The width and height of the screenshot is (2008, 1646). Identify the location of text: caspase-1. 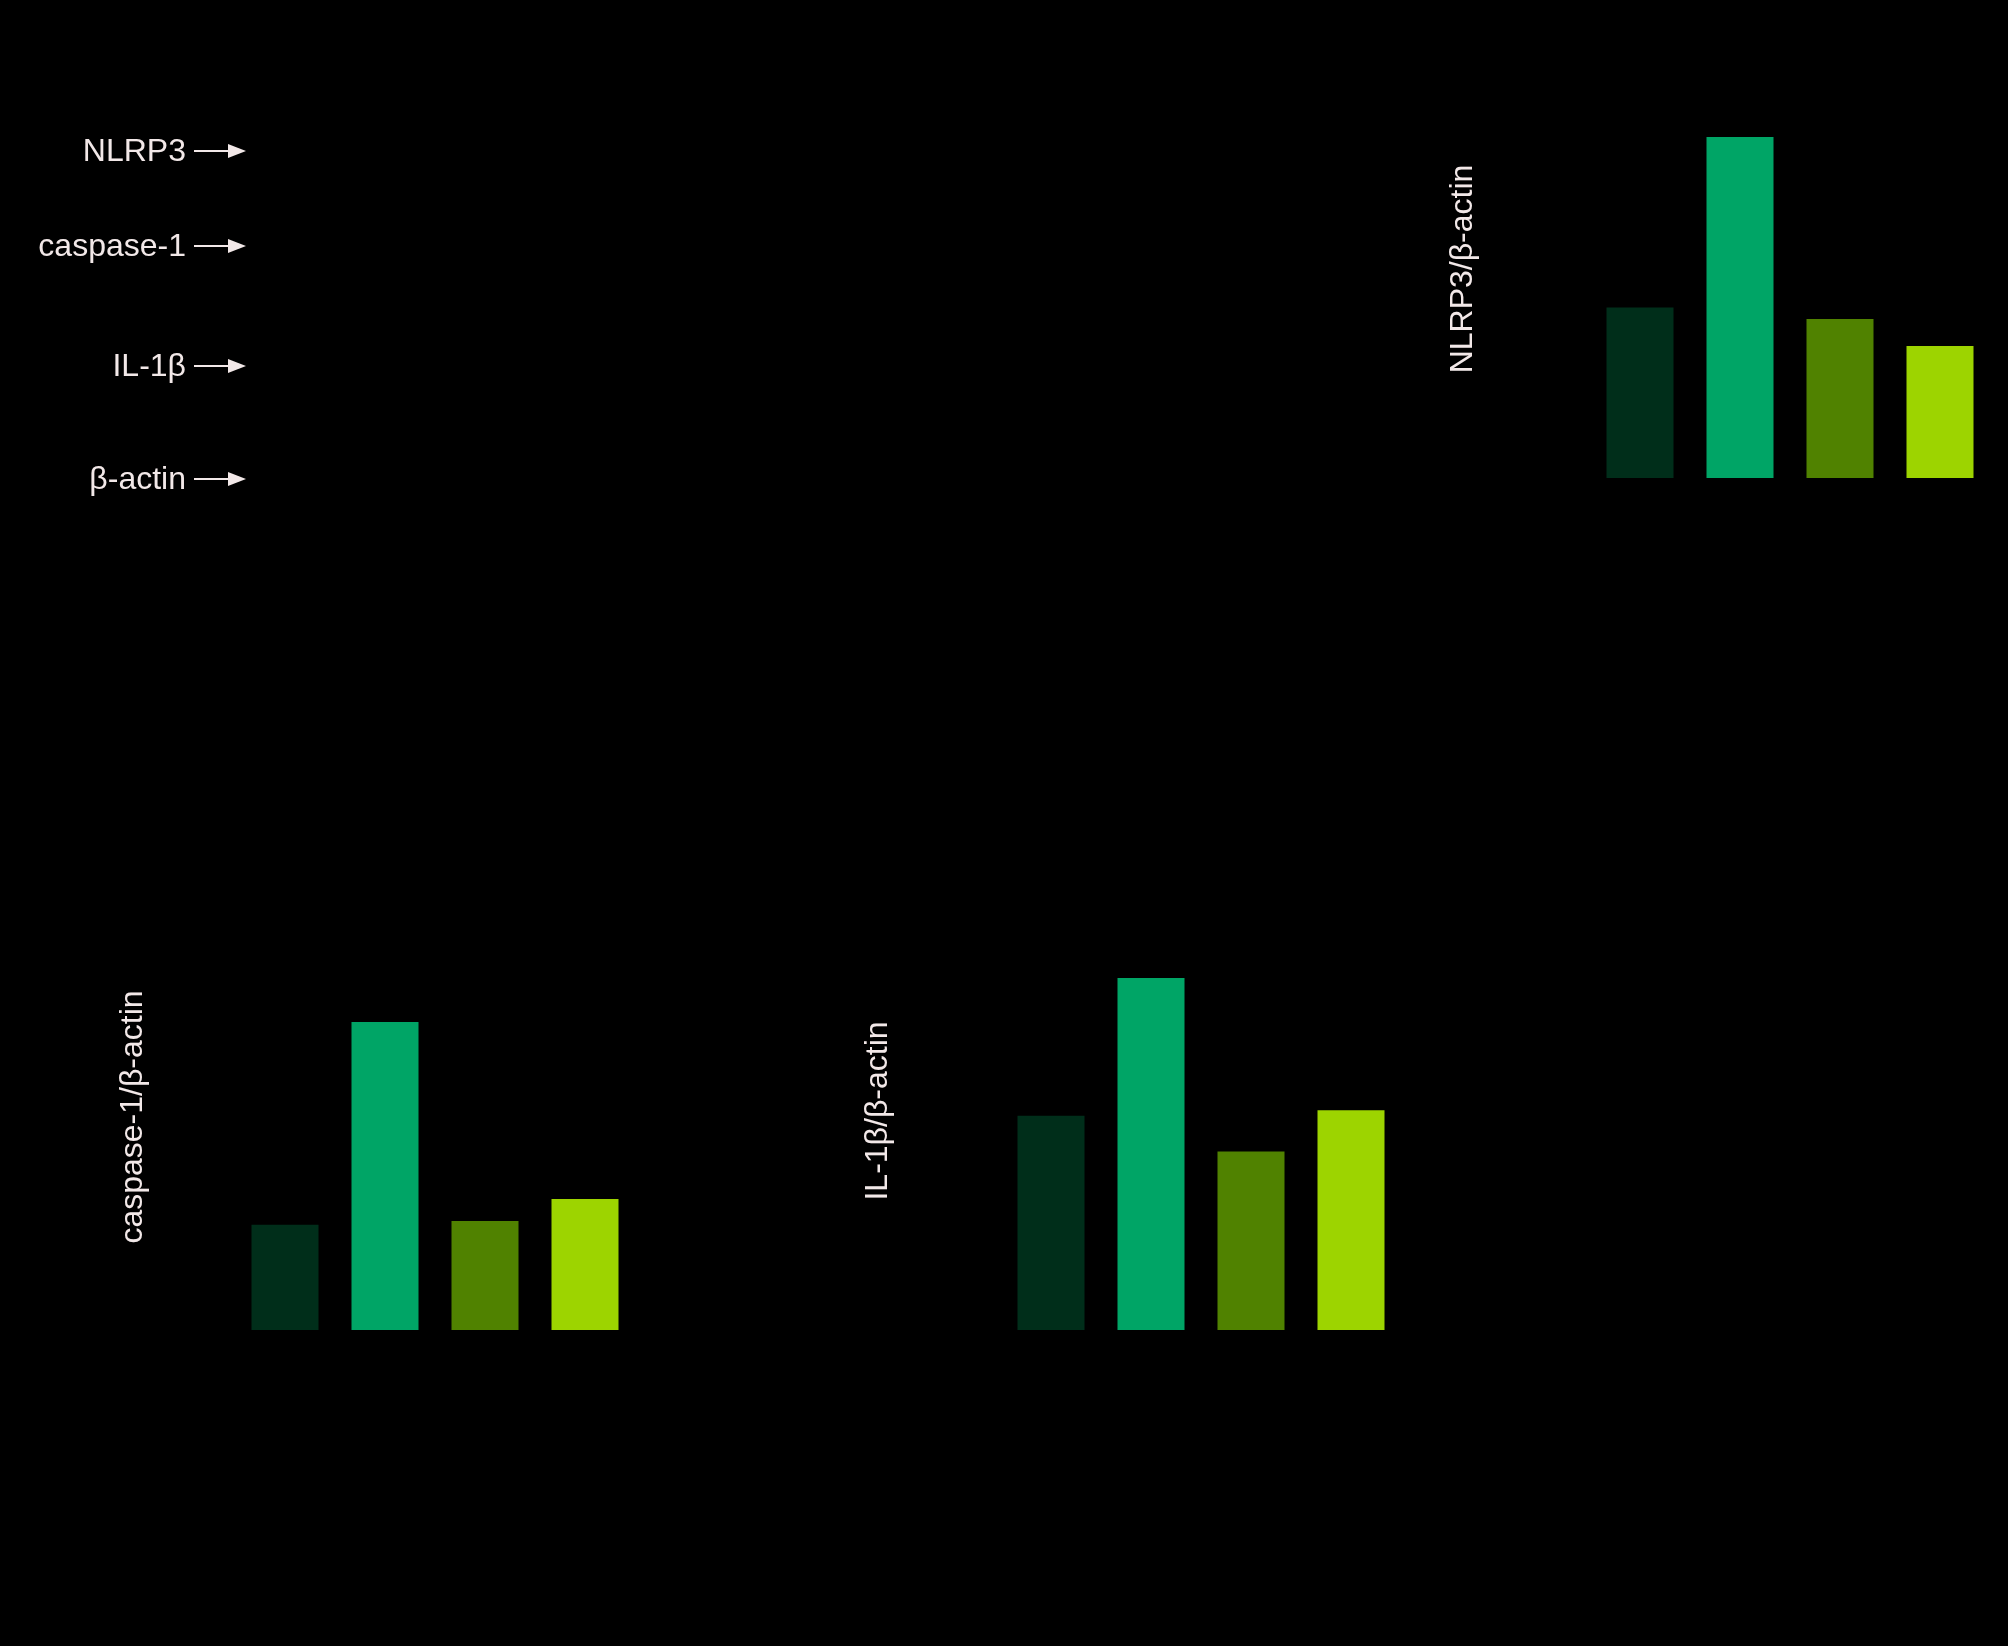
(111, 245).